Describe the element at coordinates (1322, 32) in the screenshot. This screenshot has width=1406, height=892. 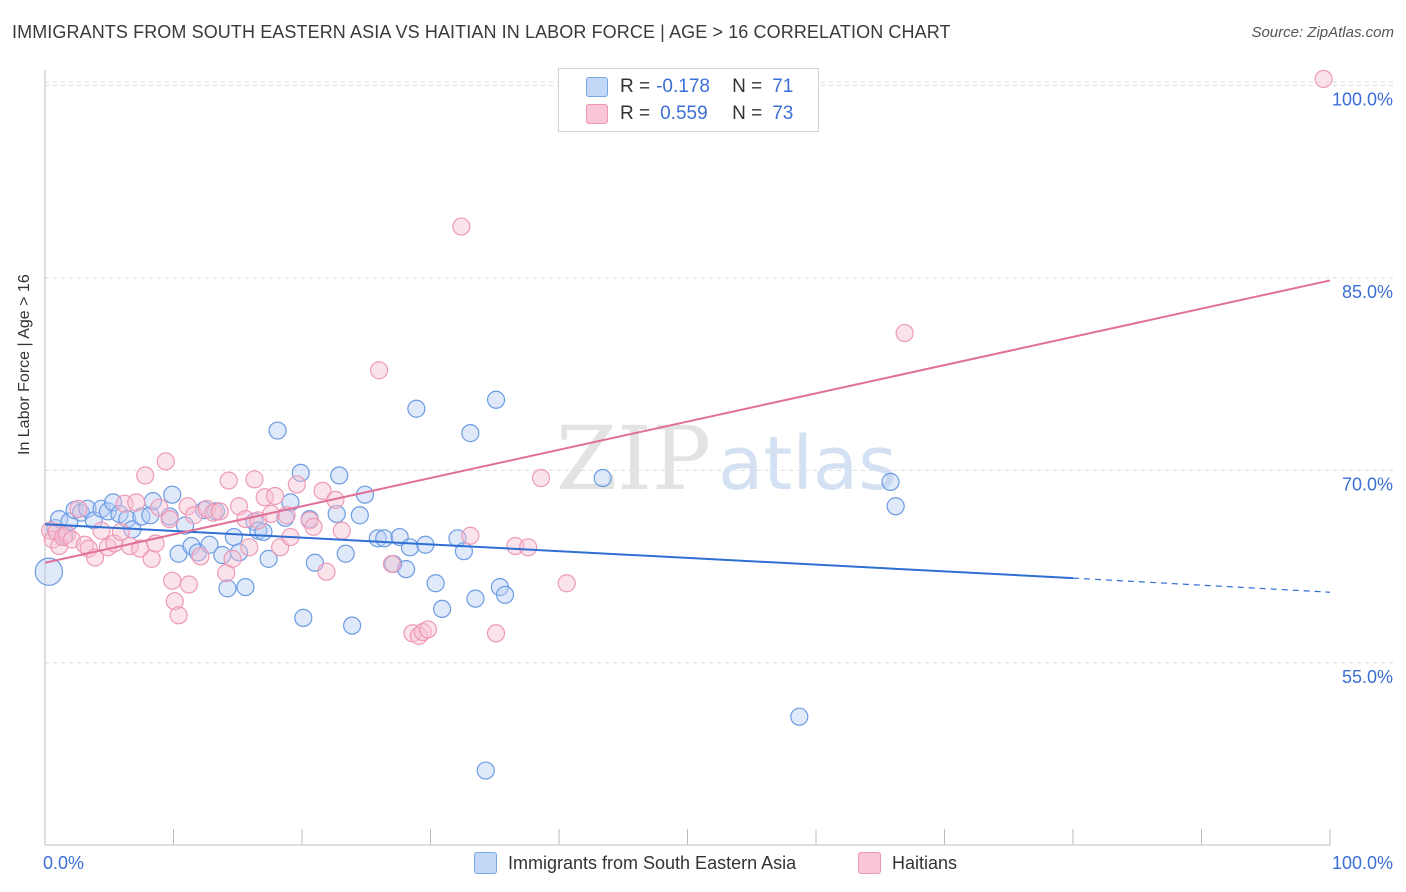
I see `source-credit: Source: ZipAtlas.com` at that location.